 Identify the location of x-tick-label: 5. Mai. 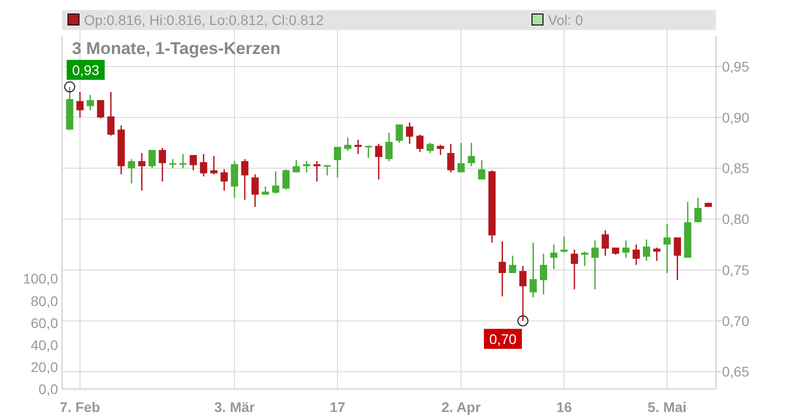
(667, 407).